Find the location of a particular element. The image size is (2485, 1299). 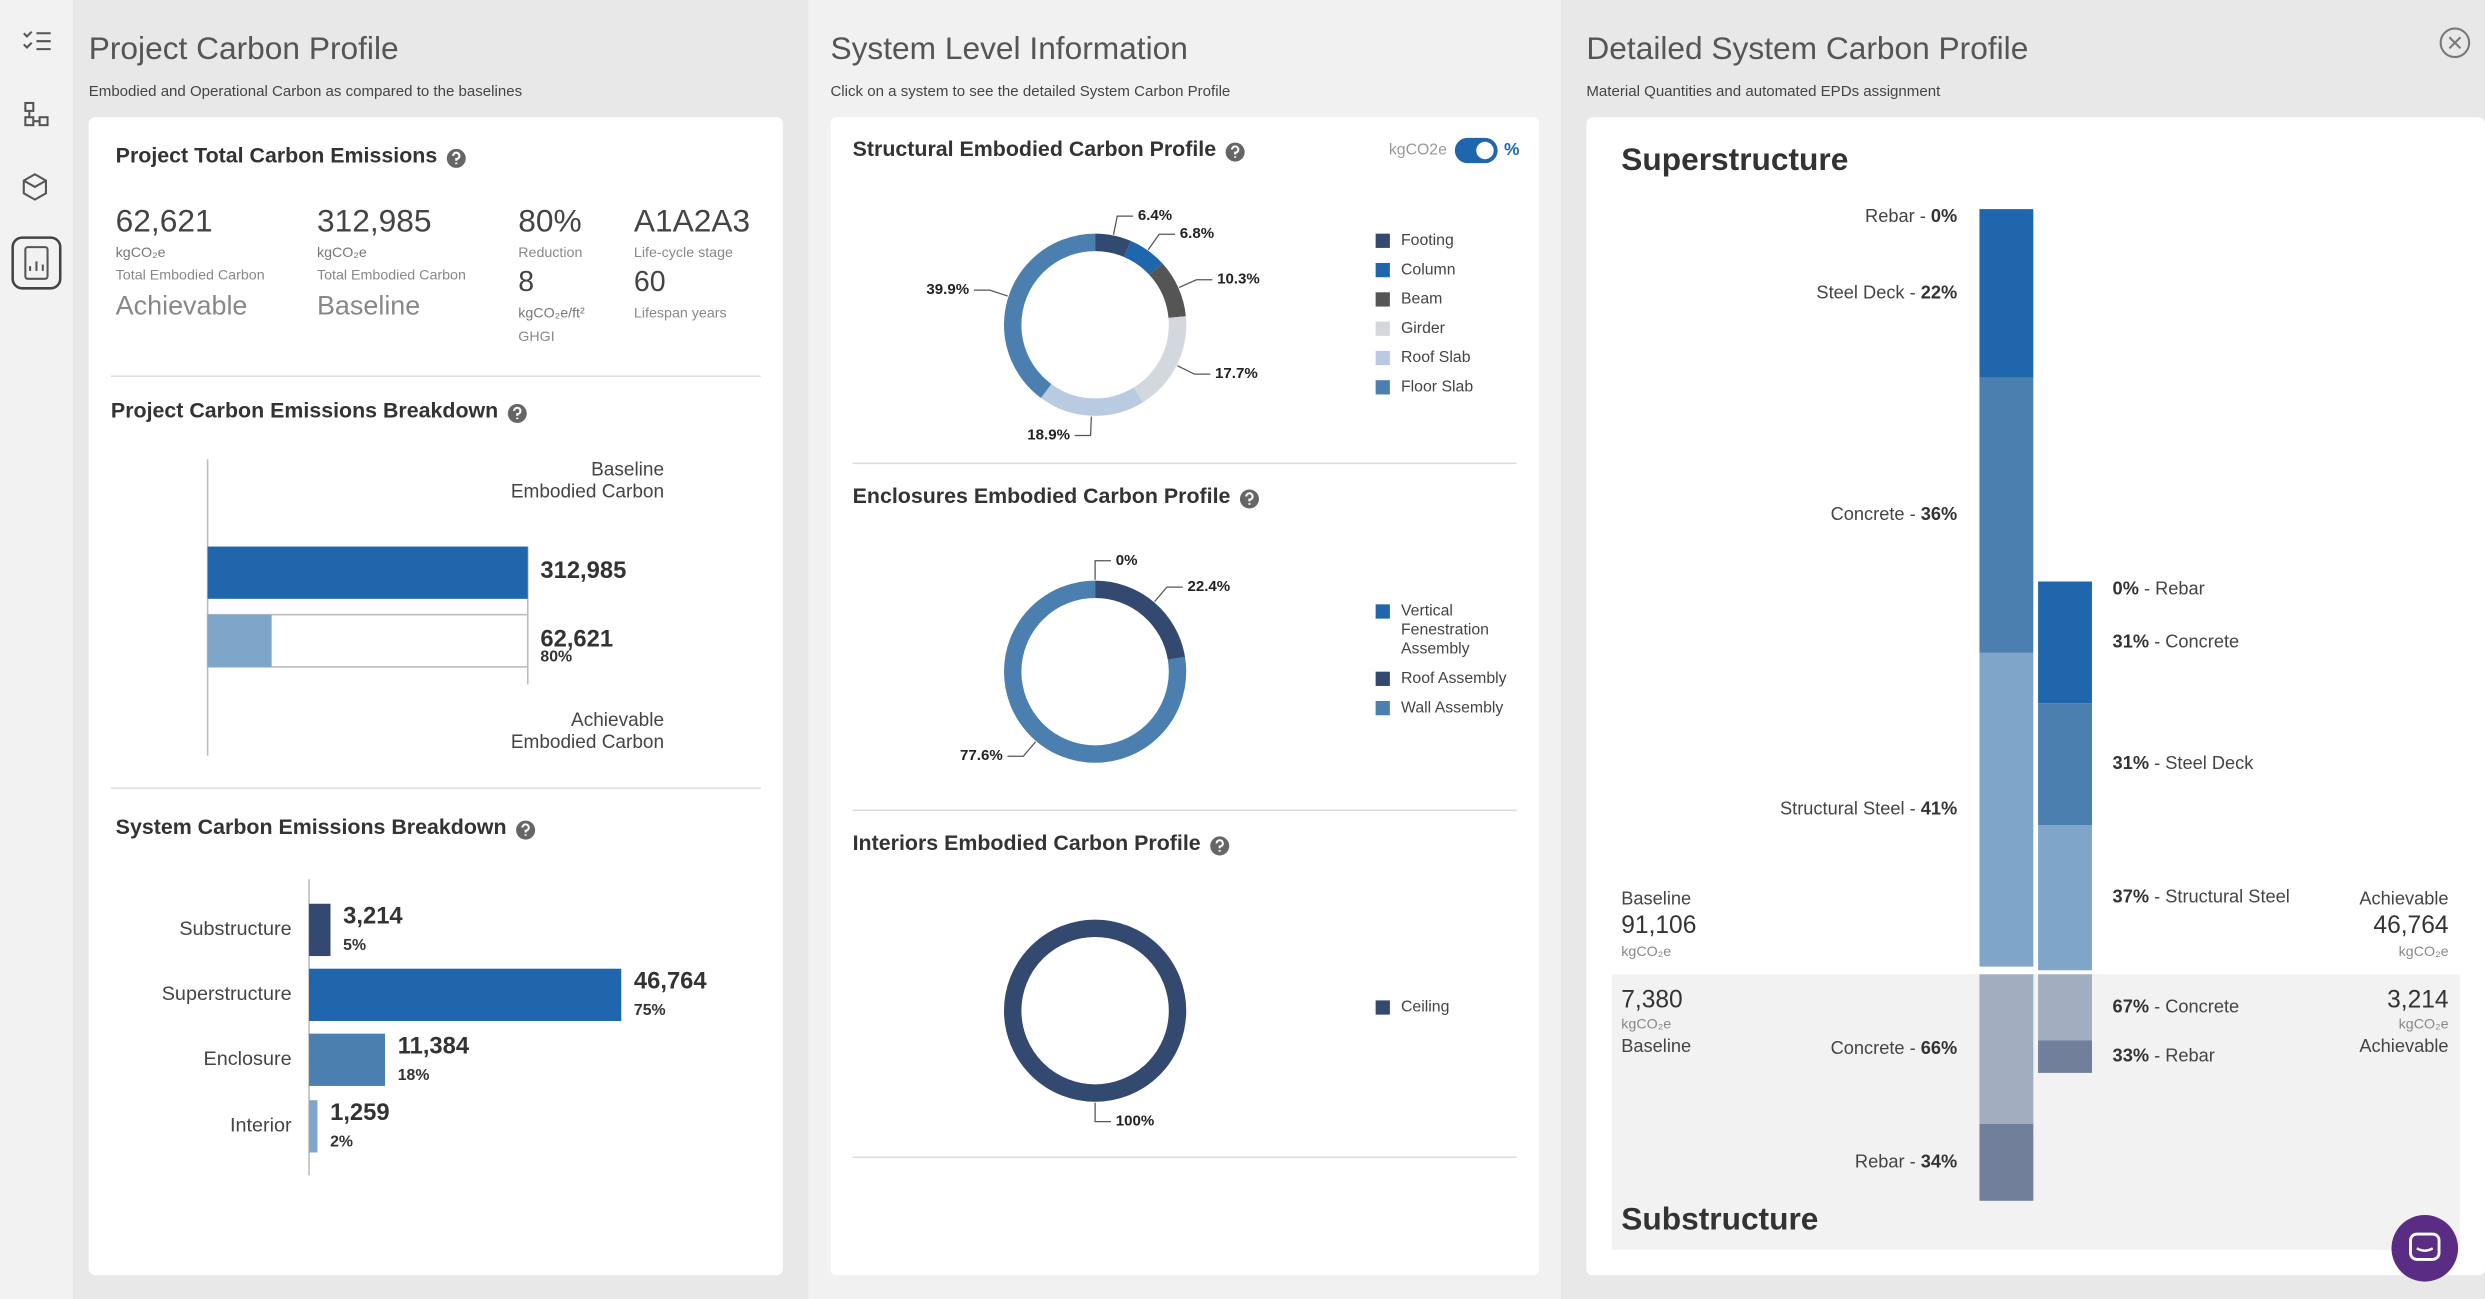

legend-label: Roof Slab is located at coordinates (1436, 357).